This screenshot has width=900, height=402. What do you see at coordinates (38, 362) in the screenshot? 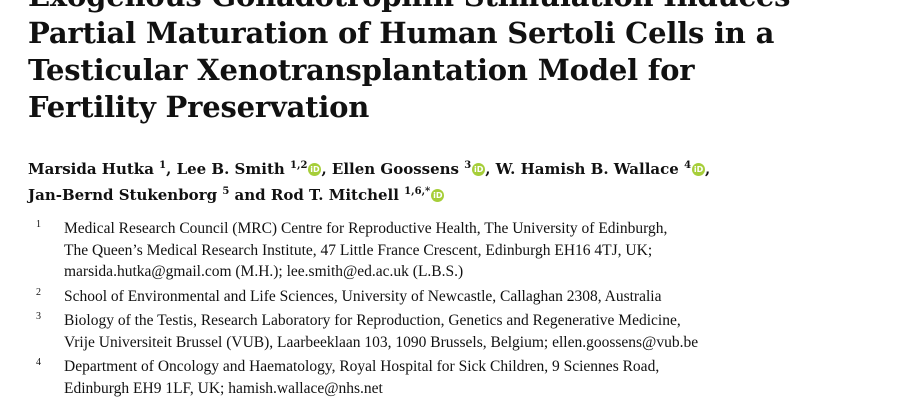
I see `affiliation-number: 4` at bounding box center [38, 362].